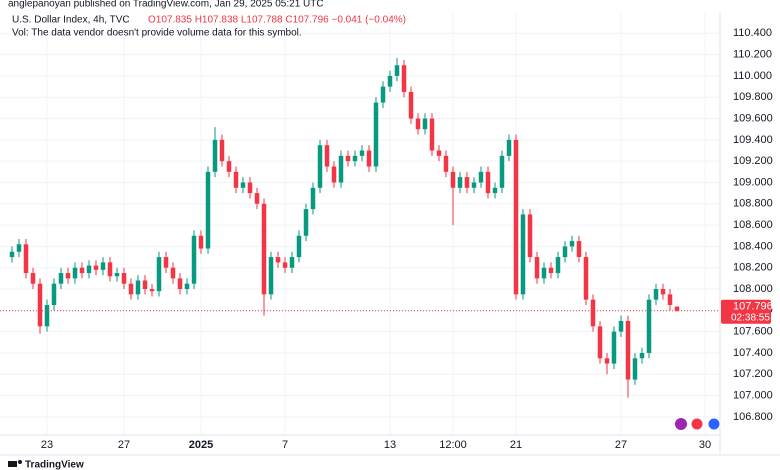  Describe the element at coordinates (753, 268) in the screenshot. I see `y-tick-label: 108.200` at that location.